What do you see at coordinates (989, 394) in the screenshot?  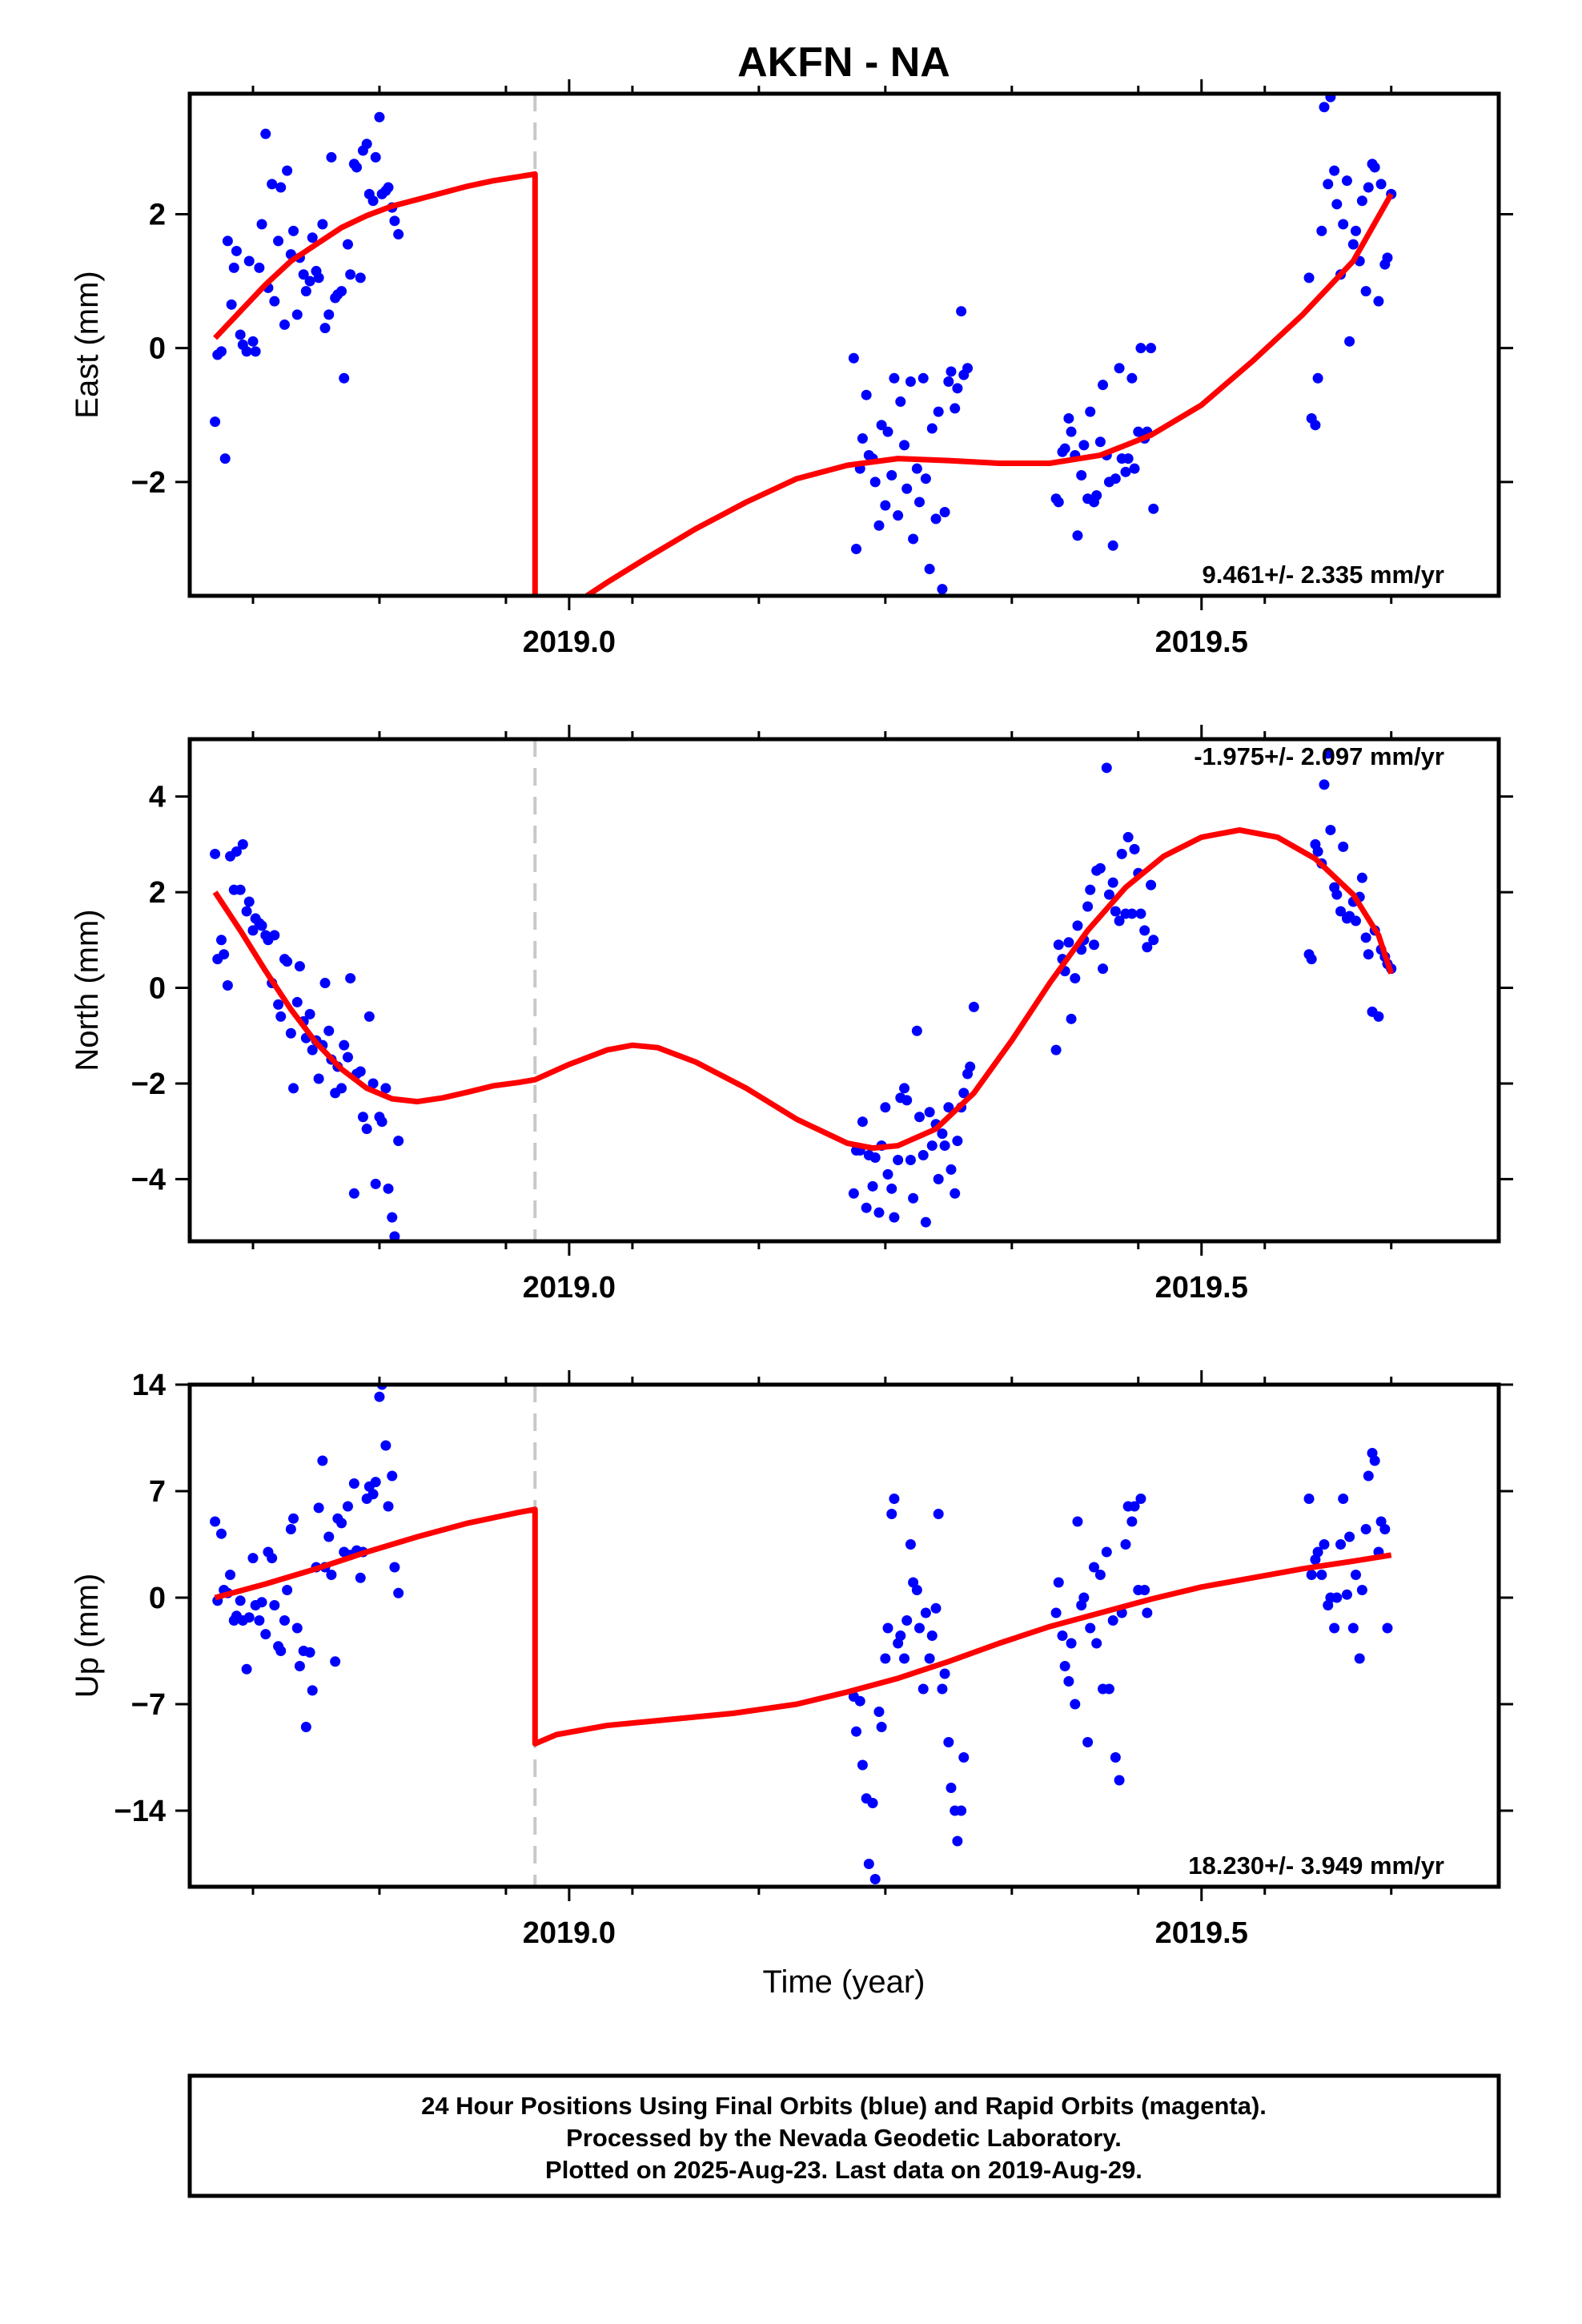 I see `model-fit-line` at bounding box center [989, 394].